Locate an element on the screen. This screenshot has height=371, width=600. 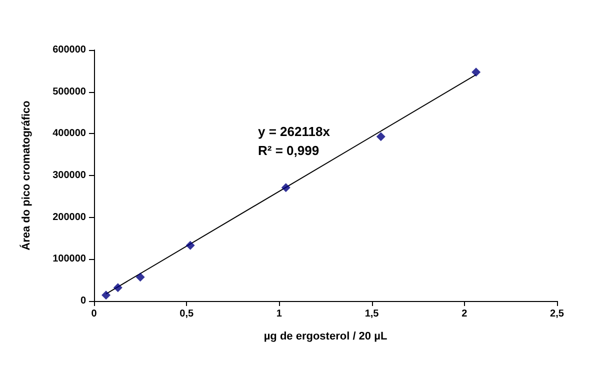
x-tick-label: 1,5 is located at coordinates (372, 314).